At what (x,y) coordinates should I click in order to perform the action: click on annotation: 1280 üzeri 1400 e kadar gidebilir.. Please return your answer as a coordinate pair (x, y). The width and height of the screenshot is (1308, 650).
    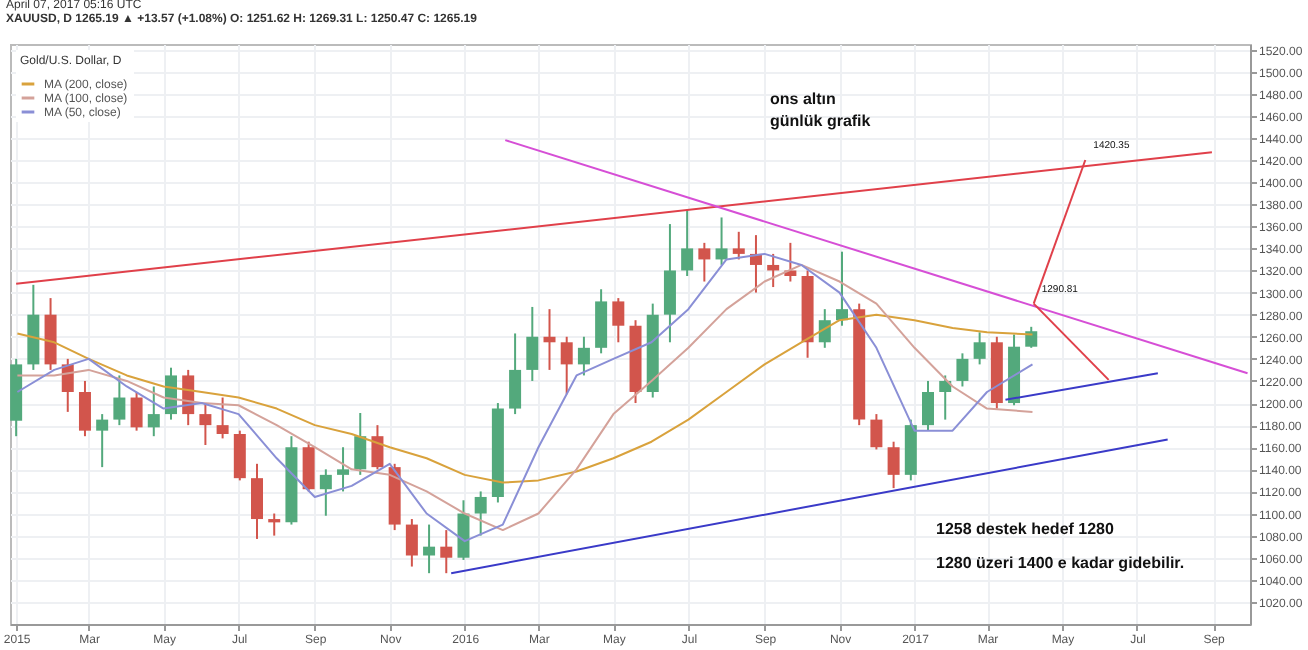
    Looking at the image, I should click on (1060, 563).